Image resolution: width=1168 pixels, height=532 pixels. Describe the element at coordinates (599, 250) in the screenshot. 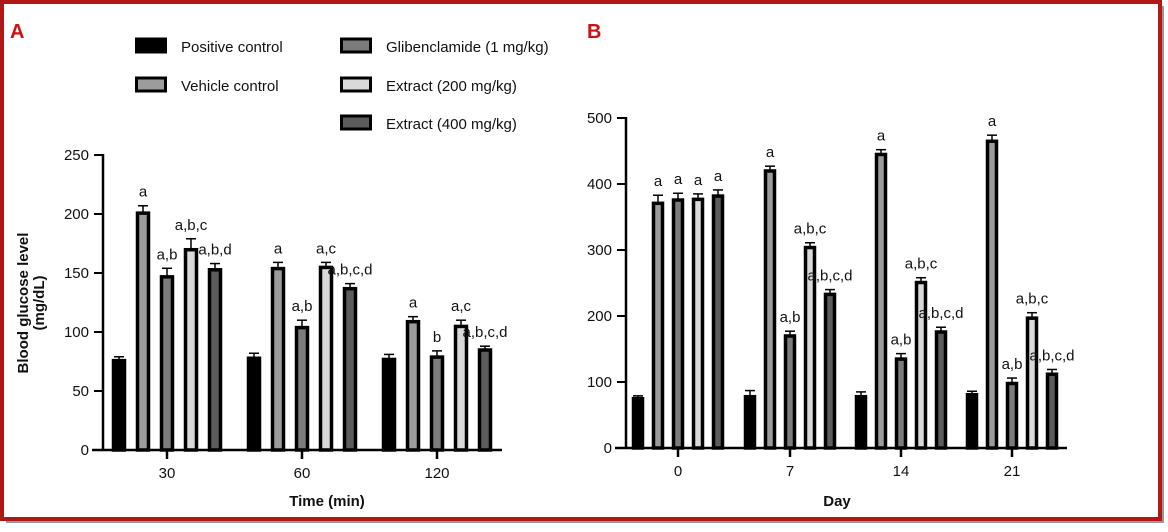

I see `y-tick-label: 300` at that location.